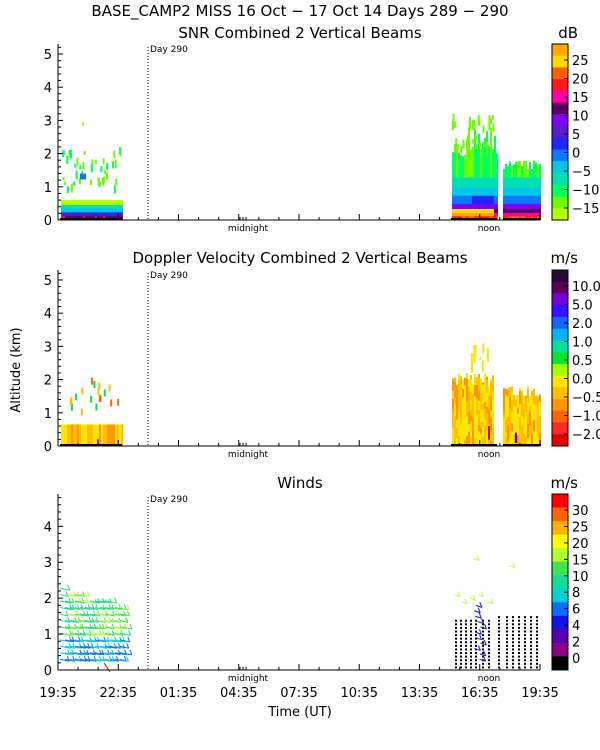 This screenshot has width=600, height=750. Describe the element at coordinates (48, 347) in the screenshot. I see `y-tick-label: 3` at that location.